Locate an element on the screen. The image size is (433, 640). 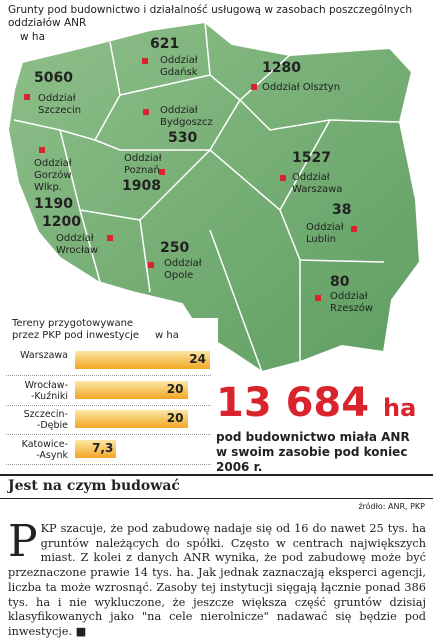
region-value: 38 is located at coordinates (342, 210).